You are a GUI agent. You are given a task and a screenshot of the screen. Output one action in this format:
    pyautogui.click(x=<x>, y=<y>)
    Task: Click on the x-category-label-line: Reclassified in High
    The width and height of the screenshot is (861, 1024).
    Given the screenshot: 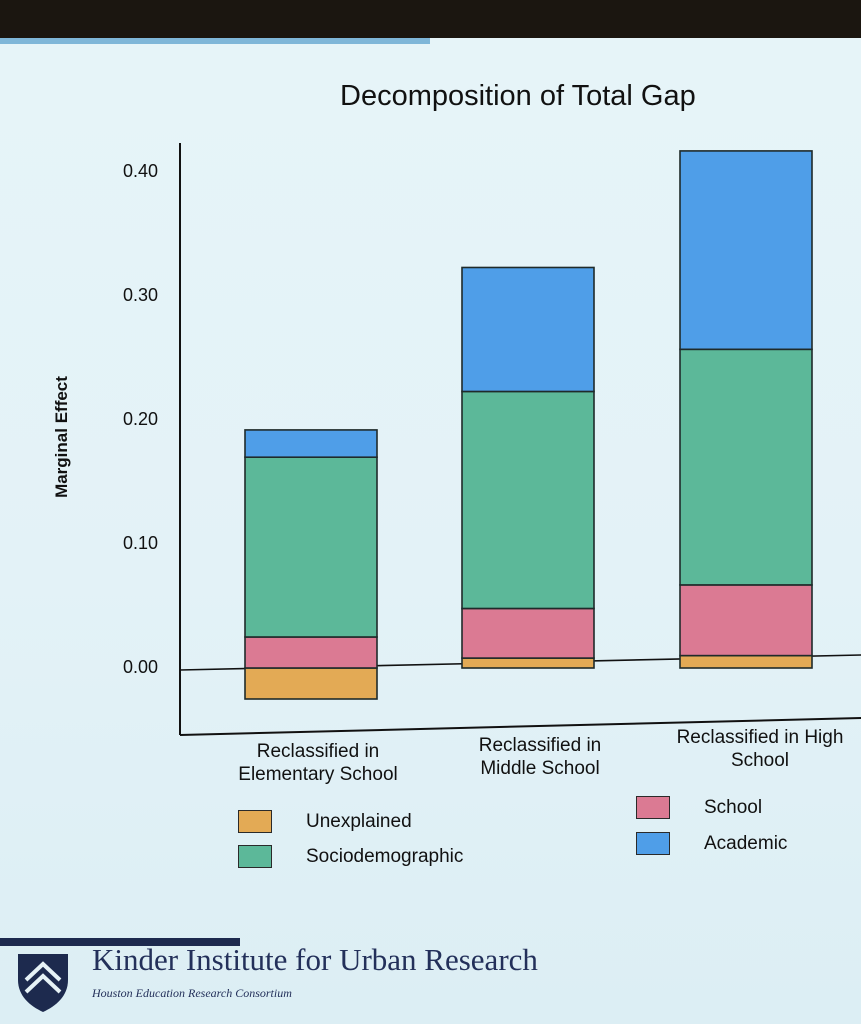 What is the action you would take?
    pyautogui.click(x=760, y=737)
    